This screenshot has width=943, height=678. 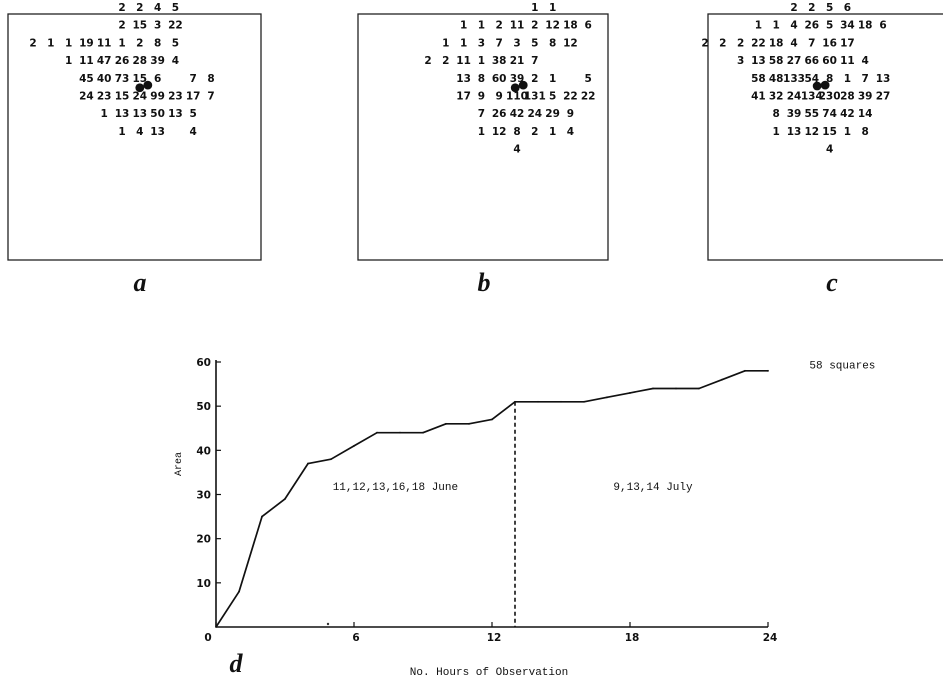 I want to click on grid-count: 47, so click(x=104, y=61).